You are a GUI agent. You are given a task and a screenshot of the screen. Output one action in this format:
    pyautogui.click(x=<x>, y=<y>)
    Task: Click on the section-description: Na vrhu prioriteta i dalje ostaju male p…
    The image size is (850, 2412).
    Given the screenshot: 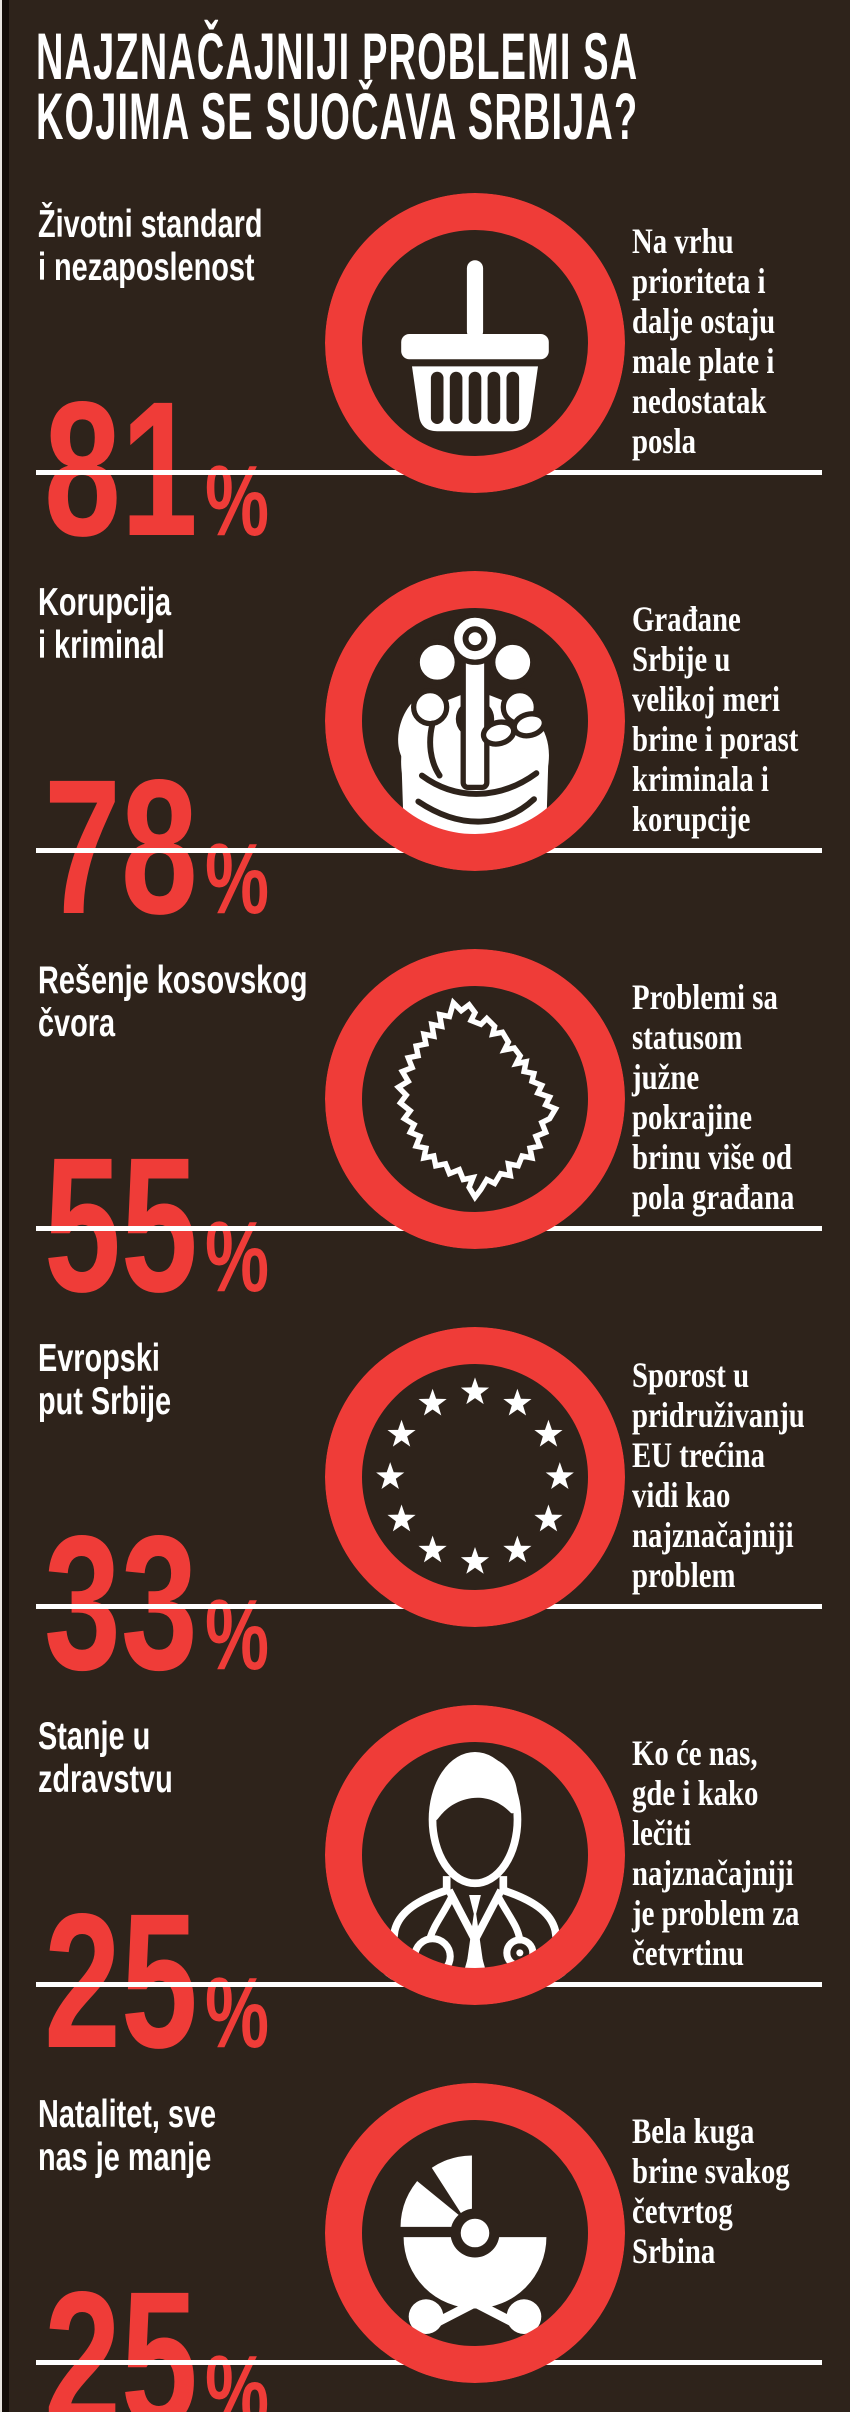 What is the action you would take?
    pyautogui.click(x=704, y=341)
    